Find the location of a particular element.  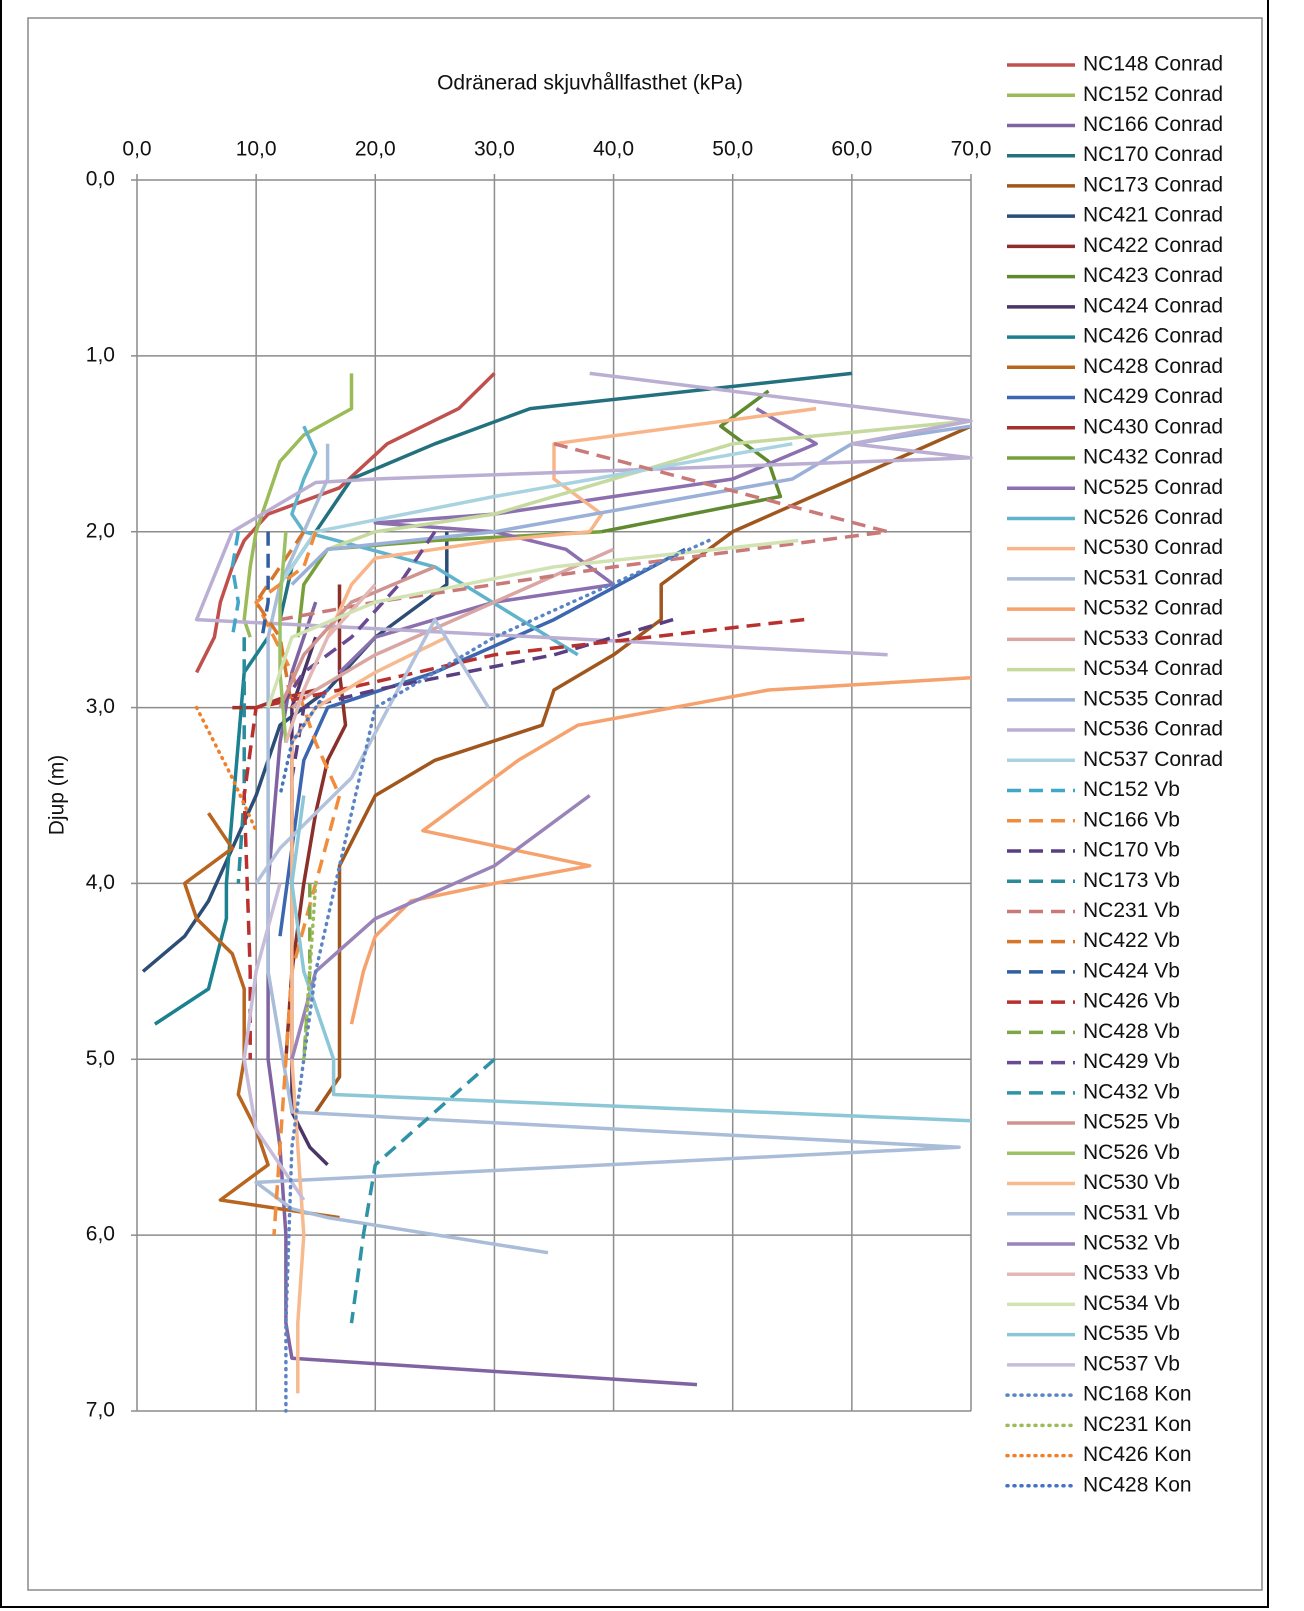

y-tick-label: 1,0 is located at coordinates (100, 354).